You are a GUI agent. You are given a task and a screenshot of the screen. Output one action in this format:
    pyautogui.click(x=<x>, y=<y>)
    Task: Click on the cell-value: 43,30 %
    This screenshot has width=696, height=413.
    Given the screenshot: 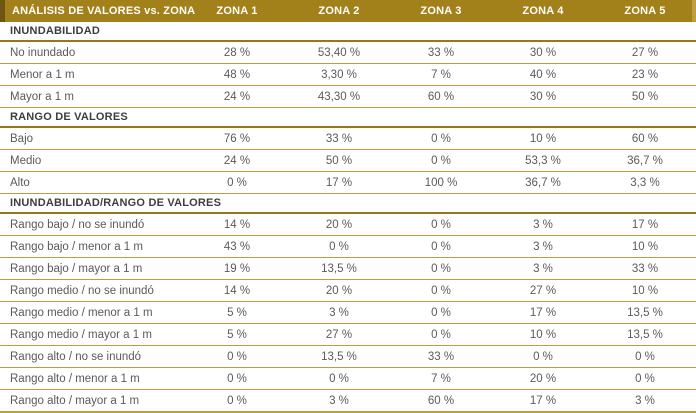 What is the action you would take?
    pyautogui.click(x=339, y=96)
    